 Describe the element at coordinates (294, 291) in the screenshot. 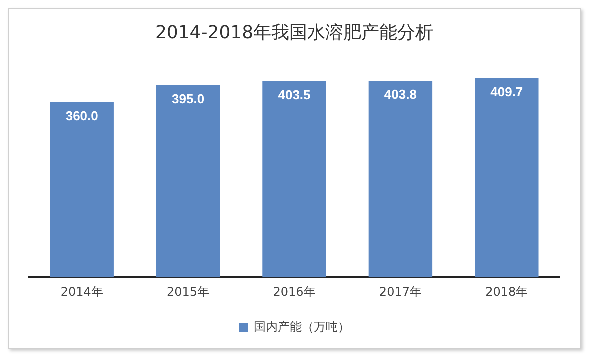

I see `x-tick-label: 2016年` at that location.